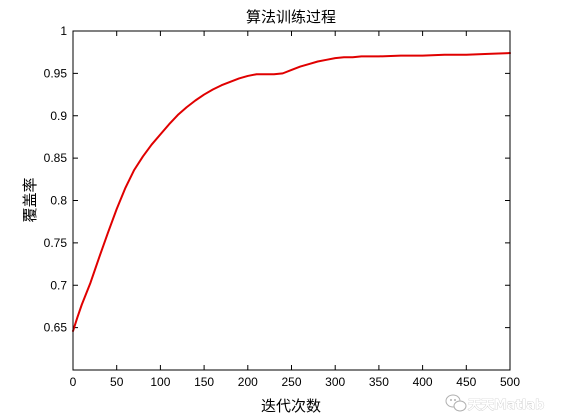 The height and width of the screenshot is (420, 561). Describe the element at coordinates (510, 382) in the screenshot. I see `x-tick-label-10: 500` at that location.